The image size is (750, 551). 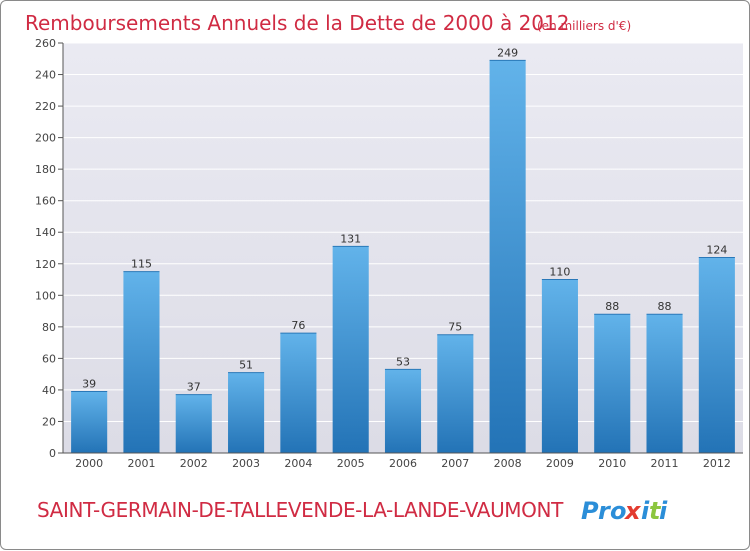 I want to click on data-label: 131, so click(x=350, y=238).